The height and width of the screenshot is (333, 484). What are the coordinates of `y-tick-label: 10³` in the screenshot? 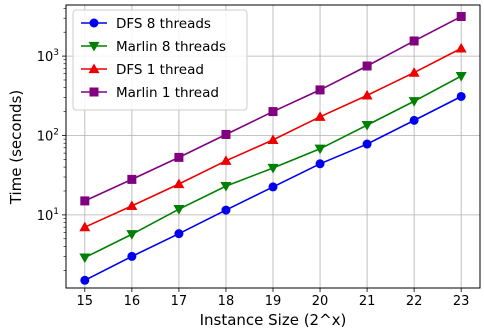 It's located at (48, 56).